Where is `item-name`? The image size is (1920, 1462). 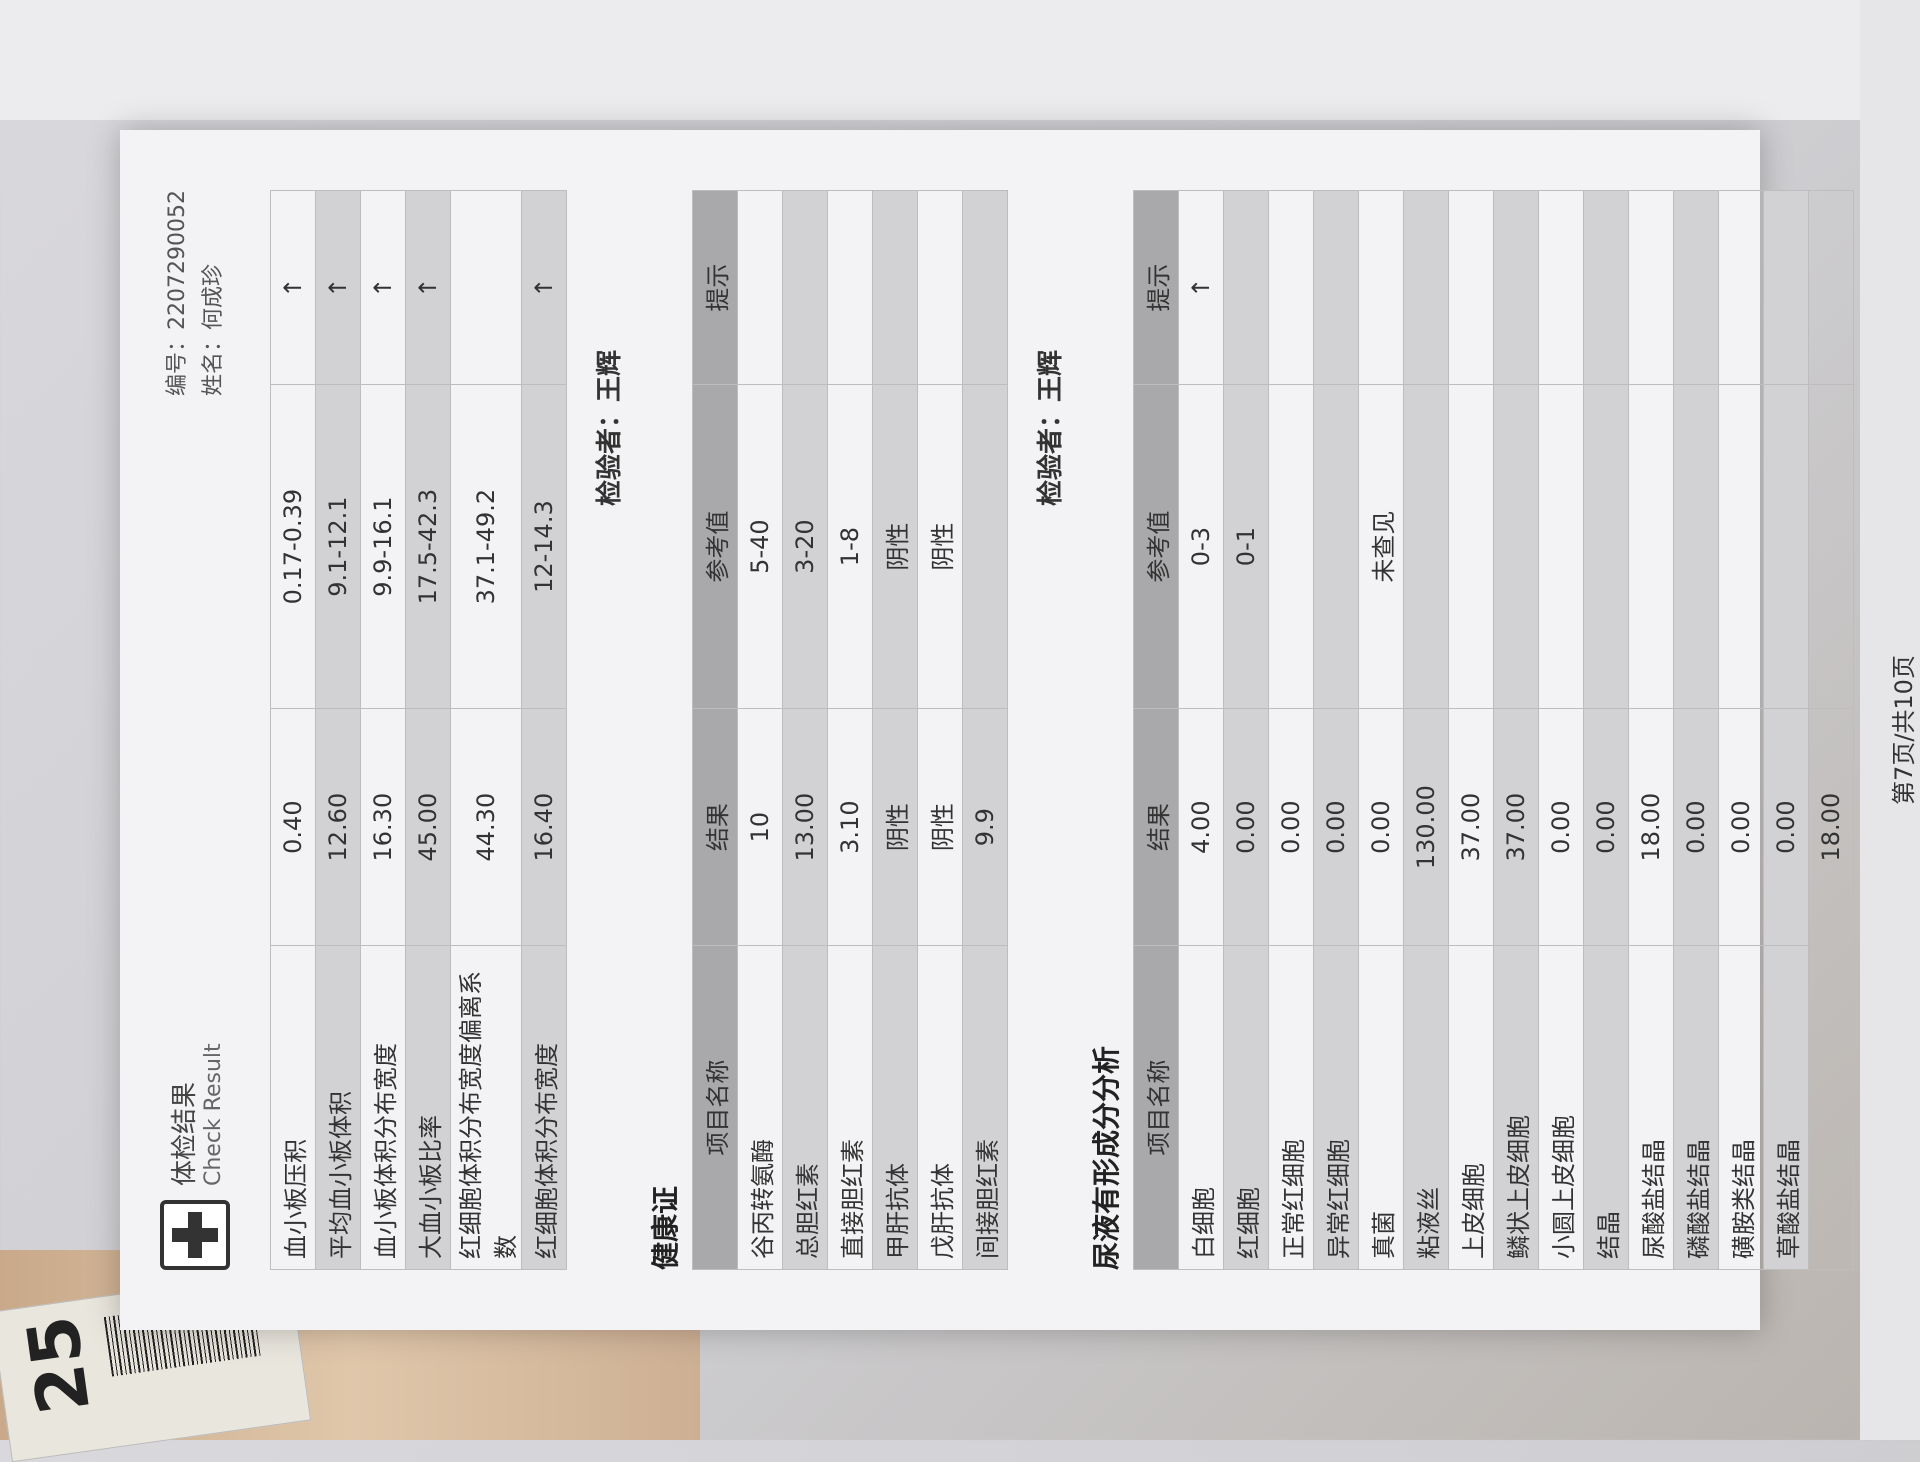
item-name is located at coordinates (1831, 1107).